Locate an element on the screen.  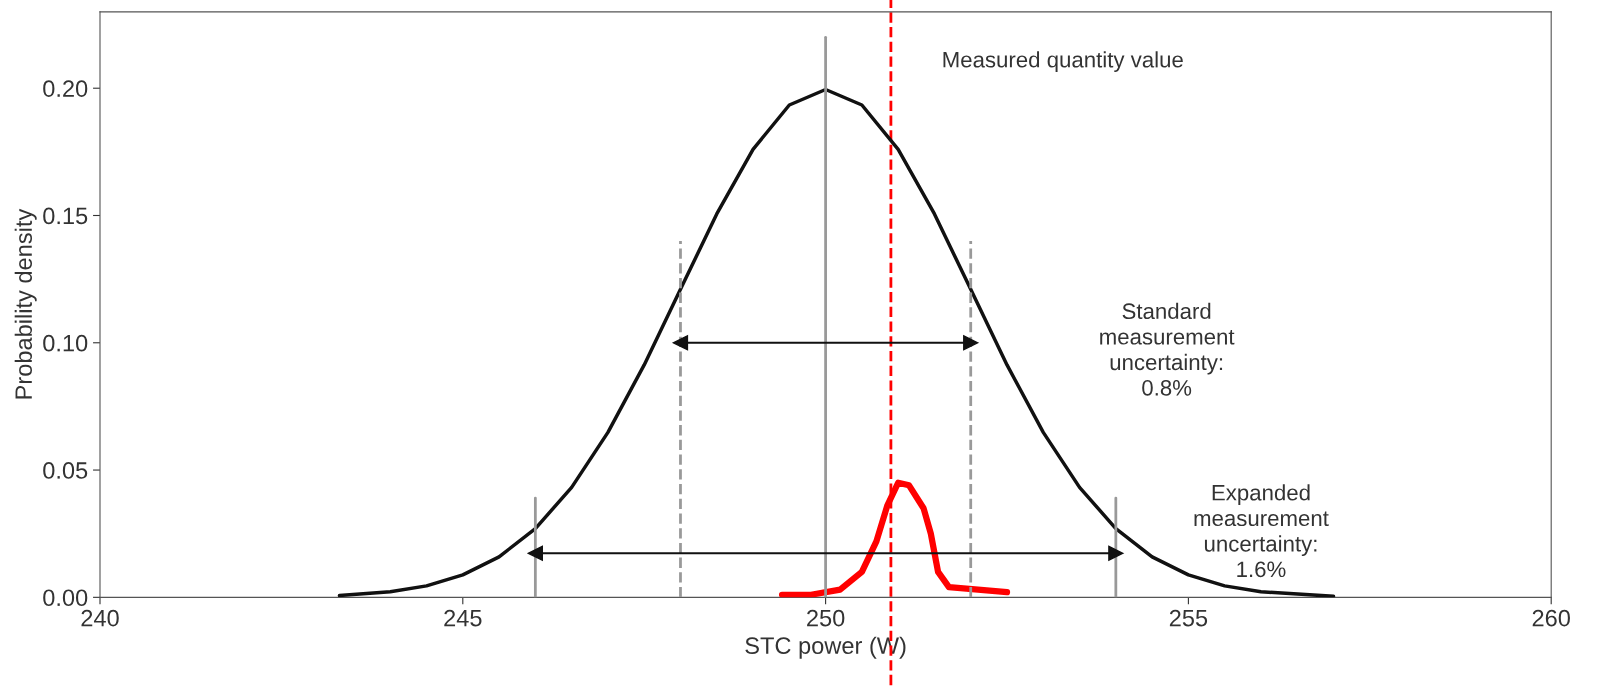
y-axis-title: Probability density is located at coordinates (25, 303).